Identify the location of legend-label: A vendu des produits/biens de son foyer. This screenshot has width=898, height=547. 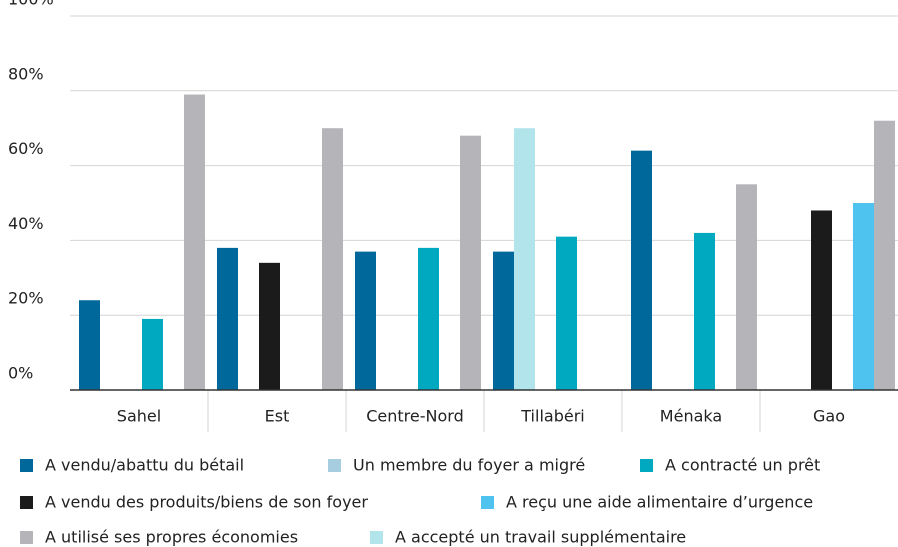
(206, 502).